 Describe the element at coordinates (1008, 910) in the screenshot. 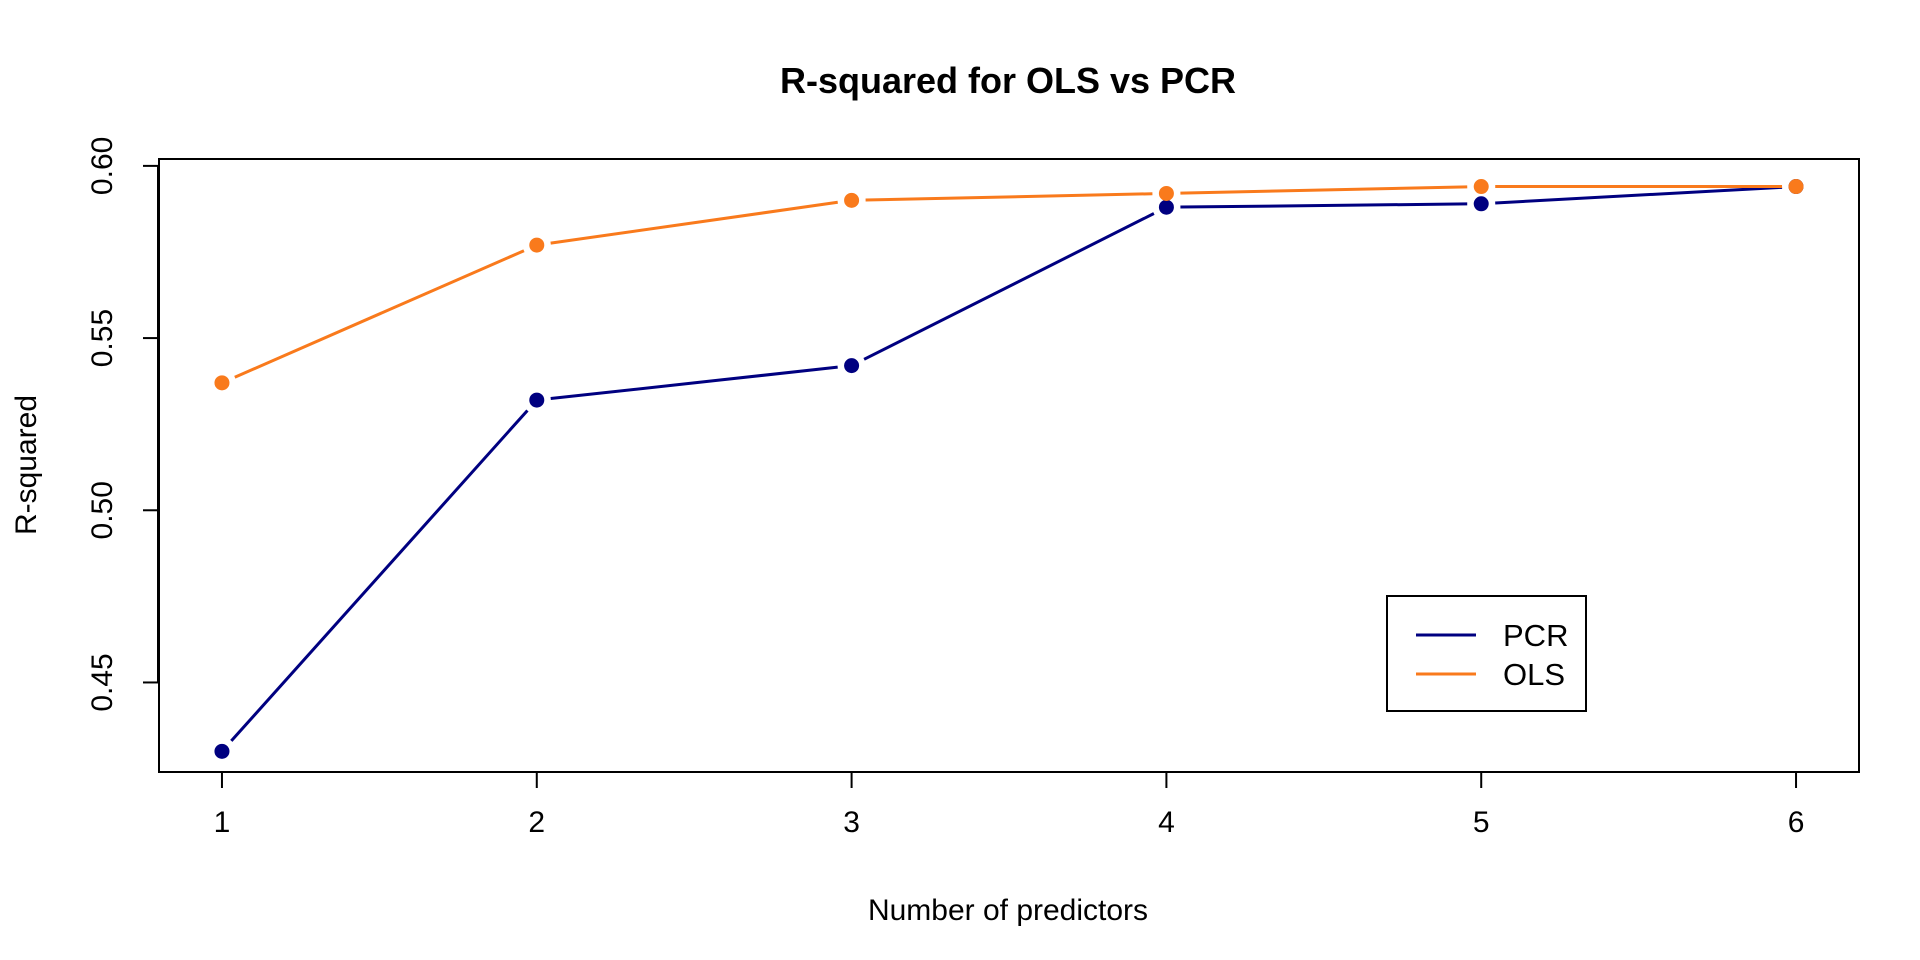

I see `x-axis-label: Number of predictors` at that location.